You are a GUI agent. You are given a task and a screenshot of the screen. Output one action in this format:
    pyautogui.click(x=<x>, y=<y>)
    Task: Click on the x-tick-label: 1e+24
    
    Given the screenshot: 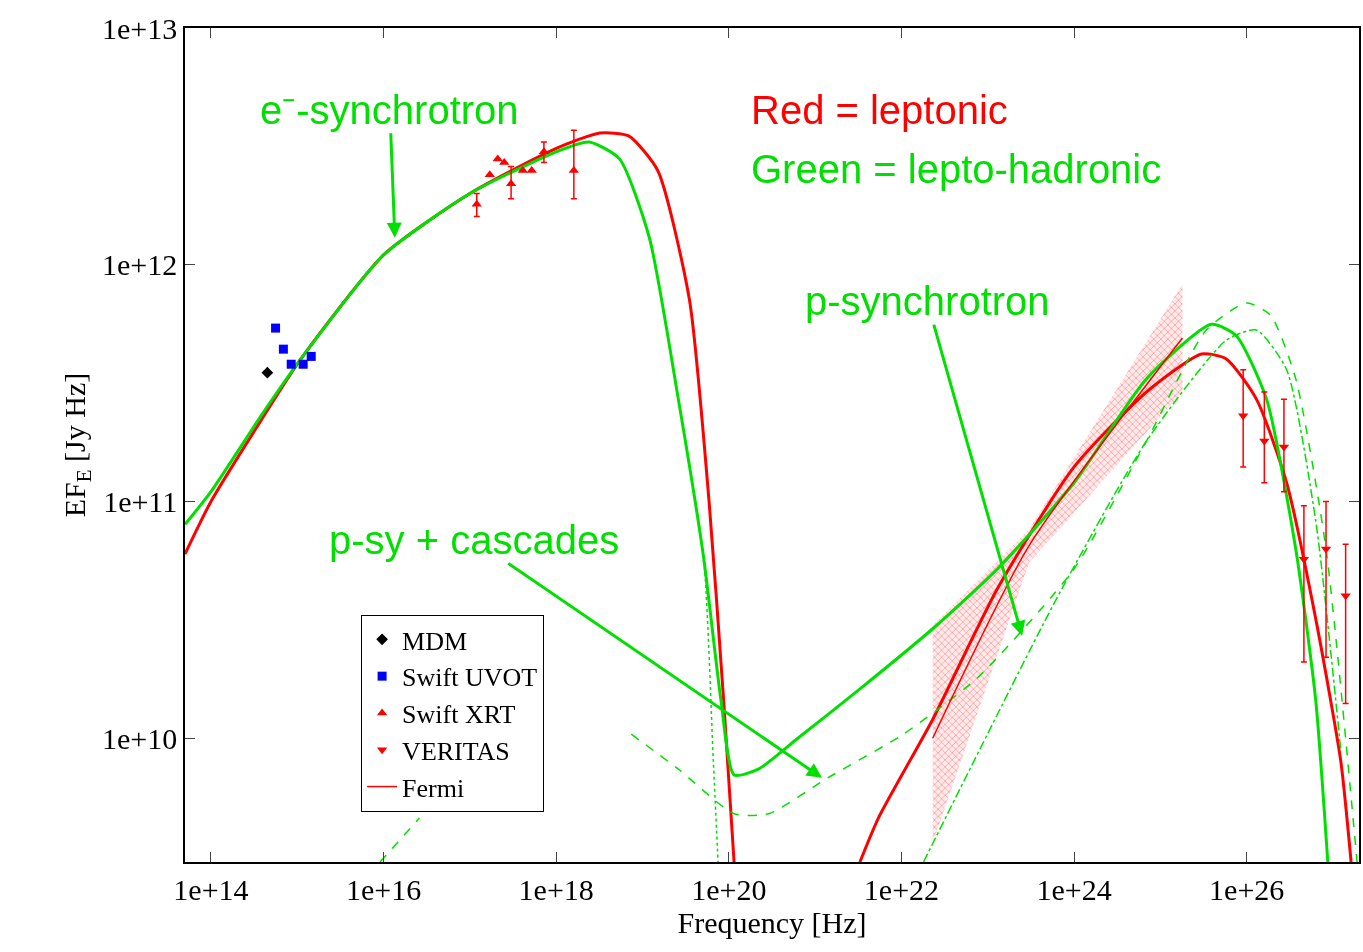 What is the action you would take?
    pyautogui.click(x=1074, y=889)
    